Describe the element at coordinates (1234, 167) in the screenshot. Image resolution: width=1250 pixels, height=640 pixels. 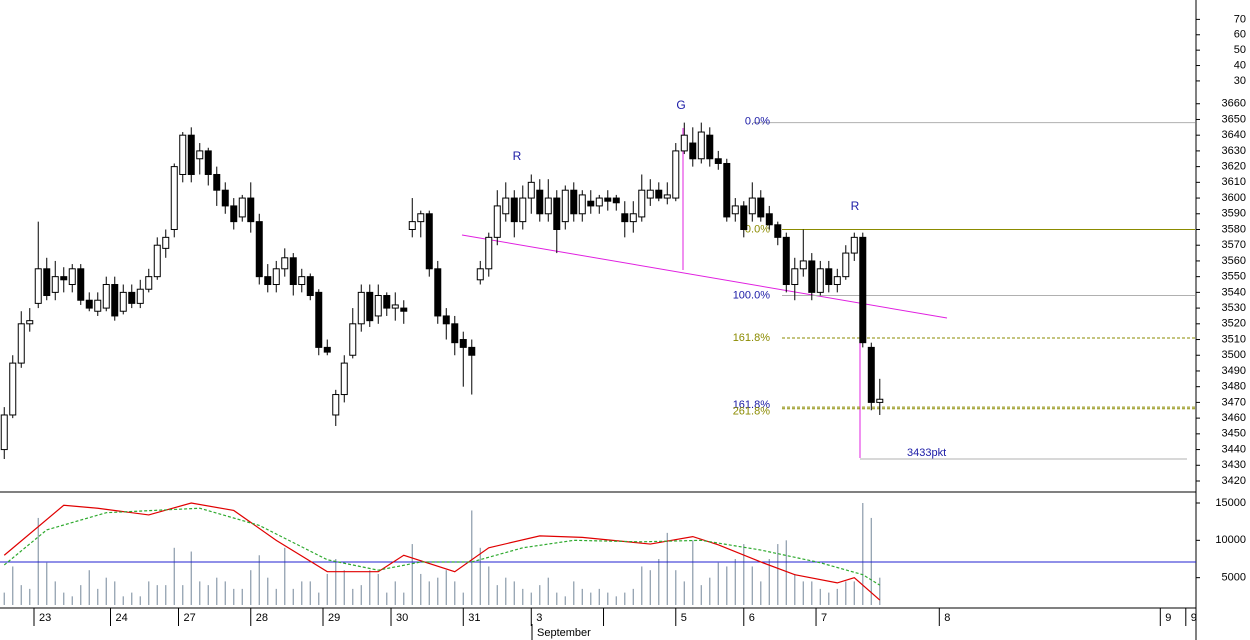
I see `y-tick-label: 3620` at that location.